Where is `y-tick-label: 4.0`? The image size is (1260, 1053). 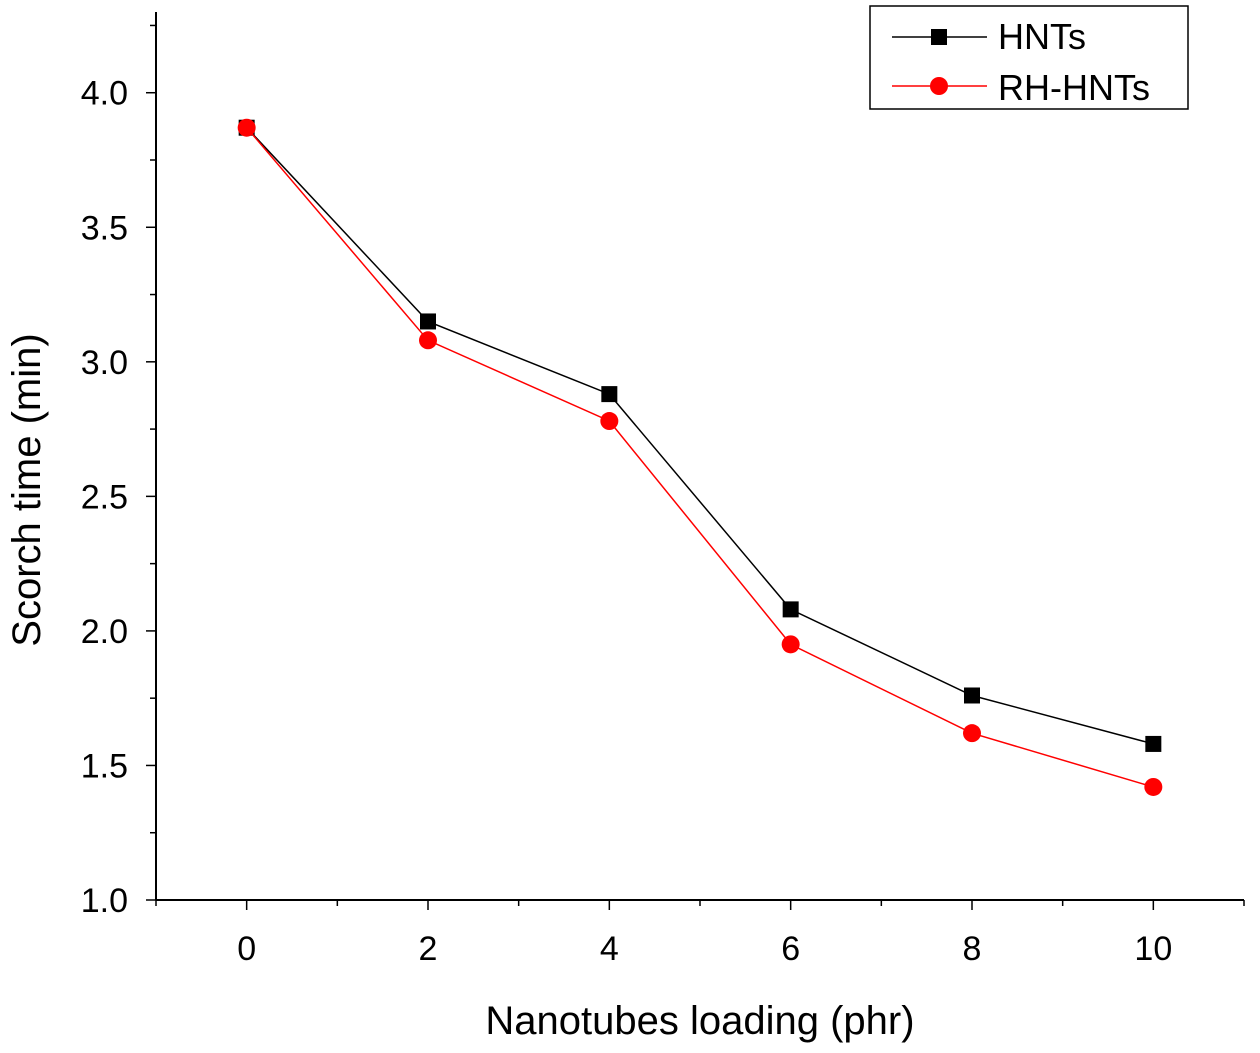
y-tick-label: 4.0 is located at coordinates (104, 94).